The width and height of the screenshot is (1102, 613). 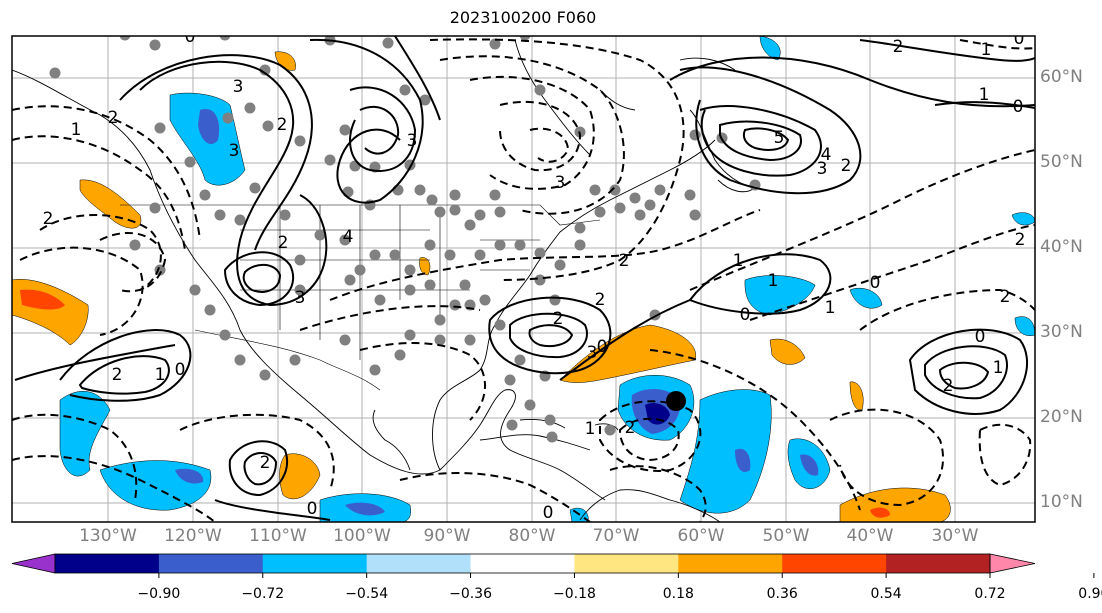 I want to click on colorbar-tick-label: −0.90, so click(x=159, y=594).